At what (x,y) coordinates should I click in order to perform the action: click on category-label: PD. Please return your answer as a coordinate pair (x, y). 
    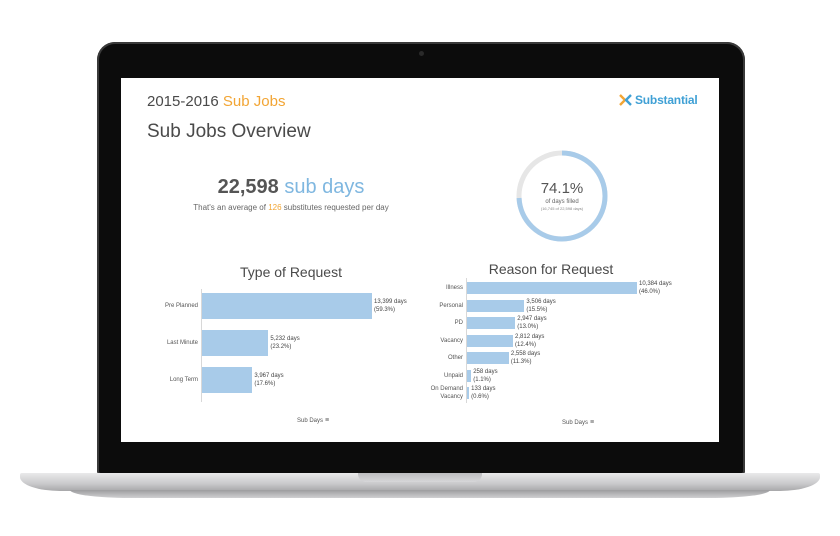
    Looking at the image, I should click on (423, 323).